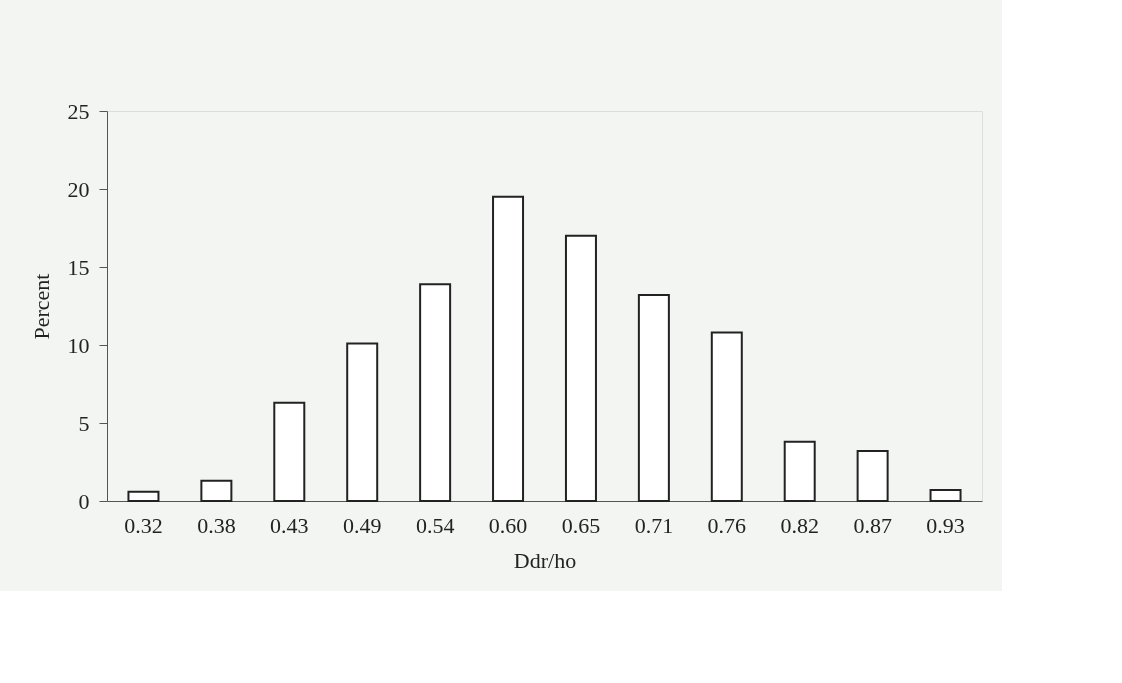 Image resolution: width=1122 pixels, height=683 pixels. Describe the element at coordinates (799, 525) in the screenshot. I see `x-tick-label: 0.82` at that location.